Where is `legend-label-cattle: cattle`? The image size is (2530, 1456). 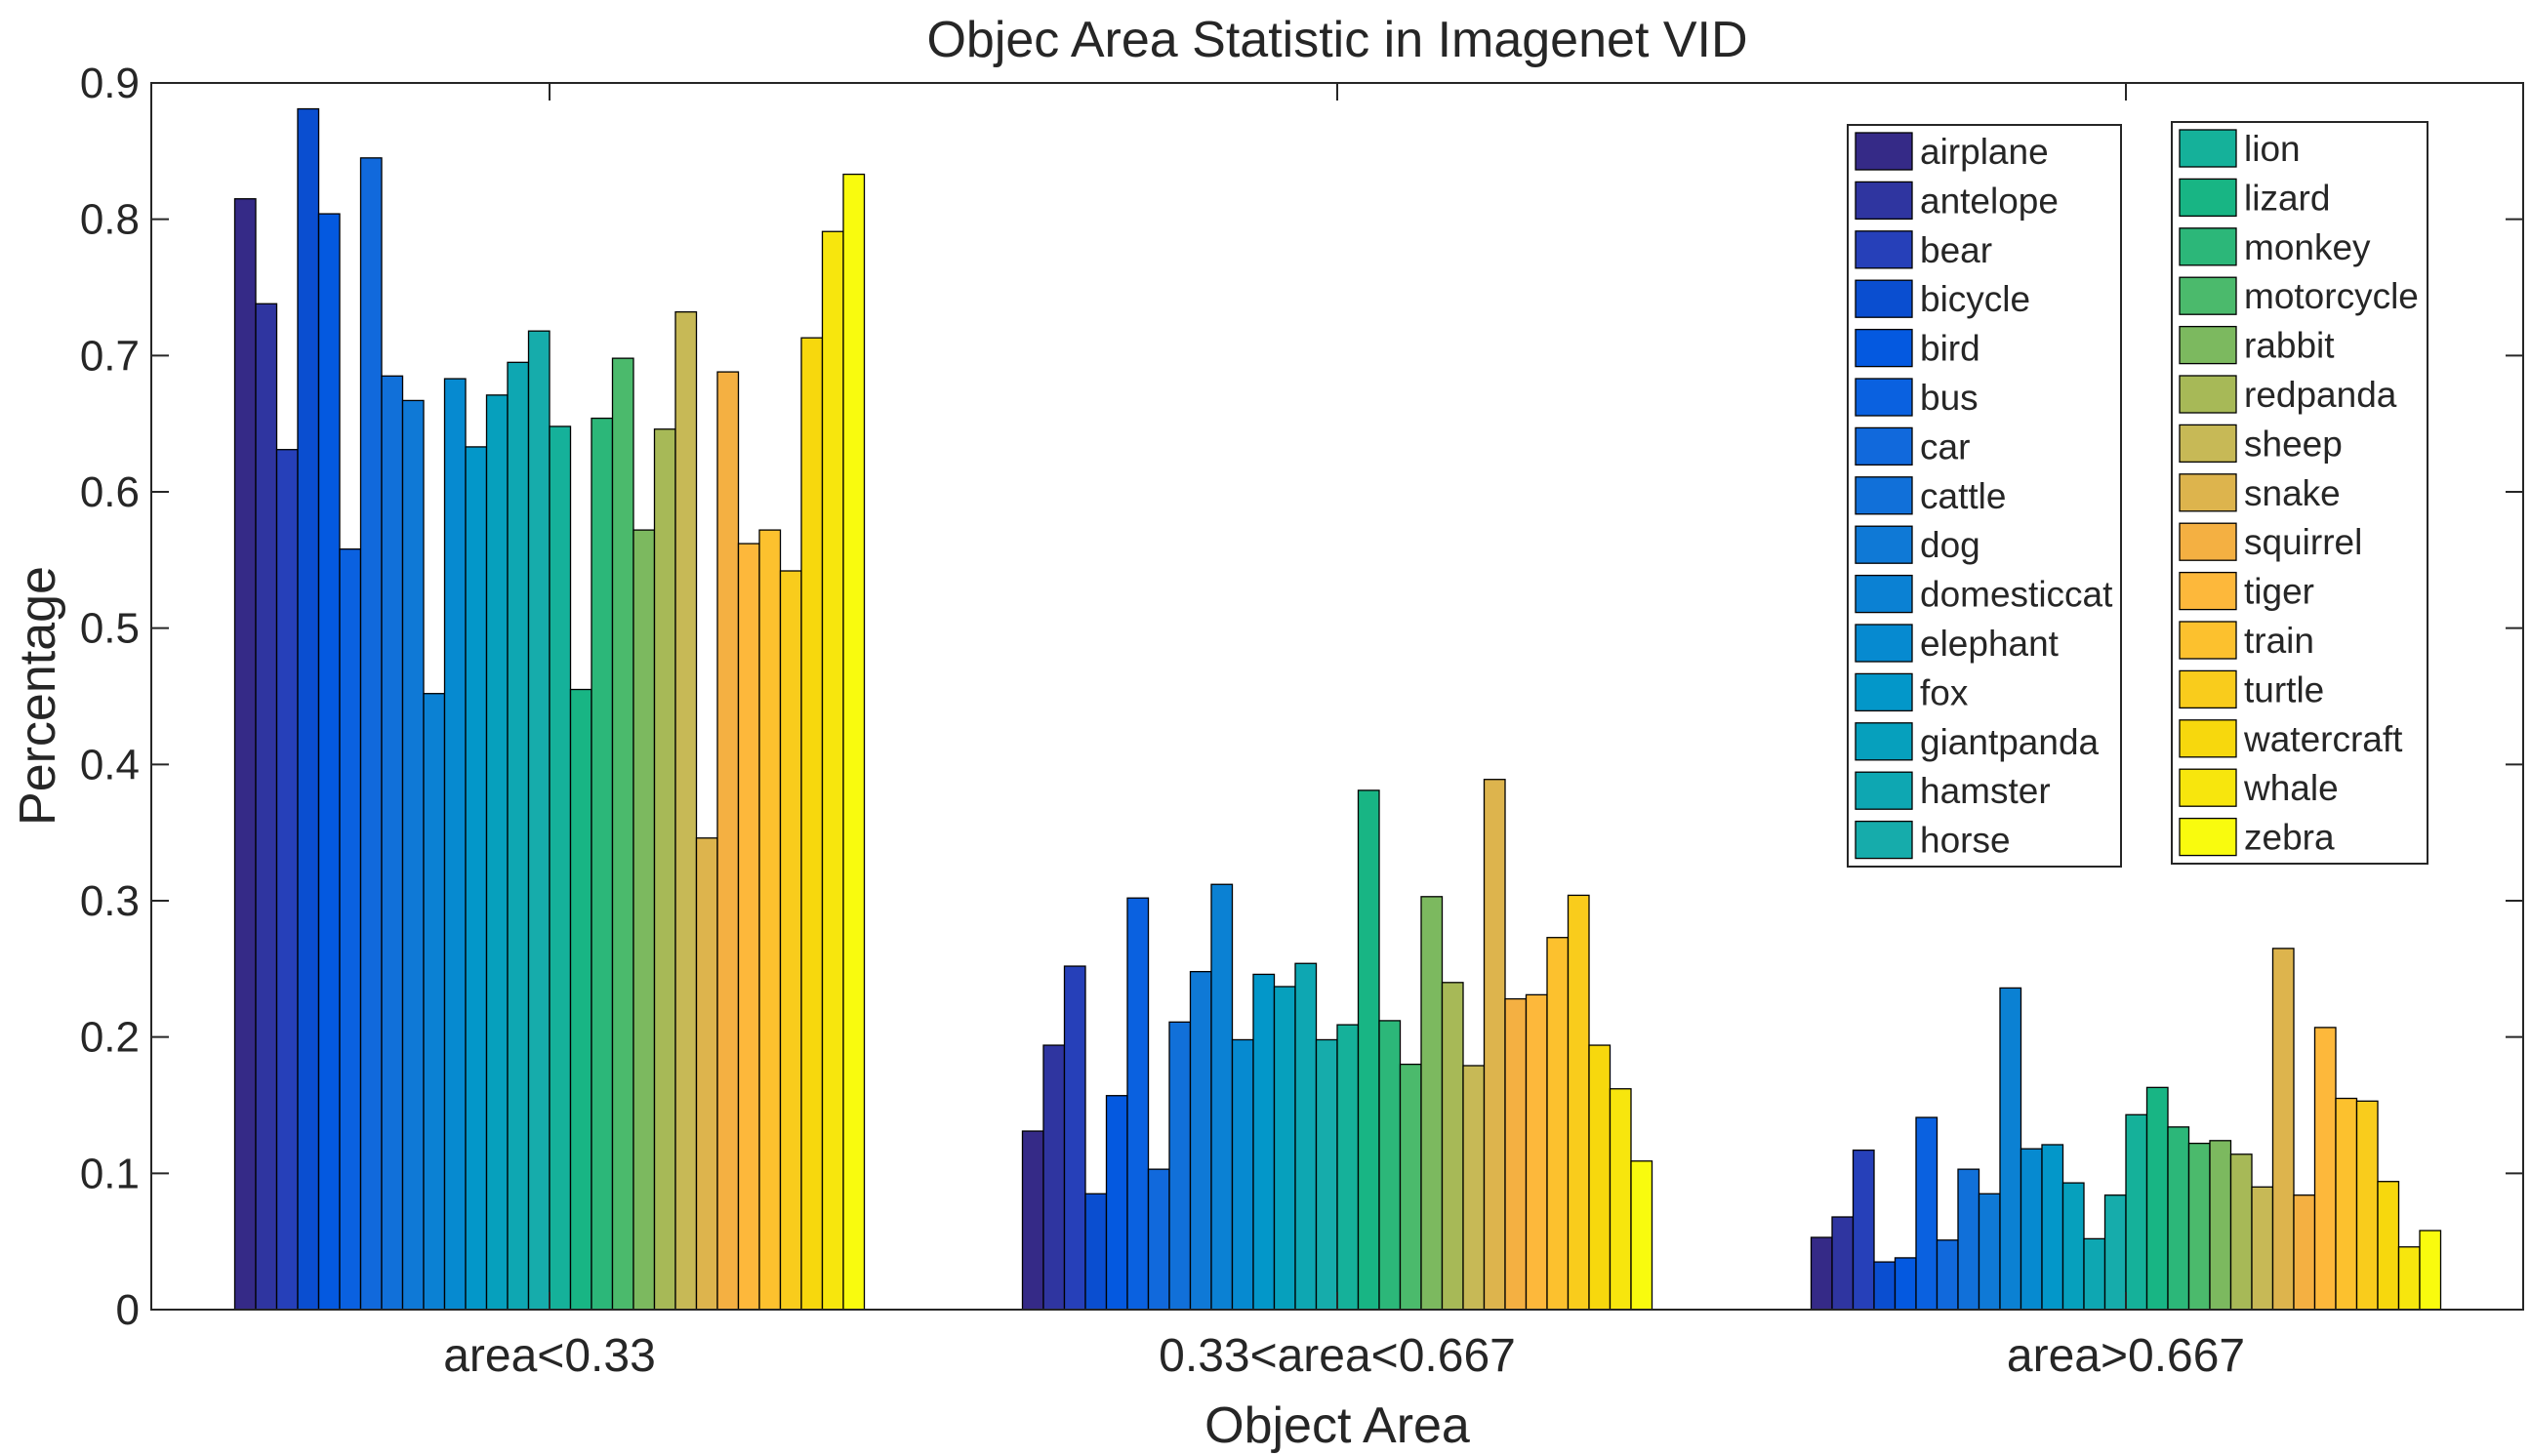
legend-label-cattle: cattle is located at coordinates (1963, 496).